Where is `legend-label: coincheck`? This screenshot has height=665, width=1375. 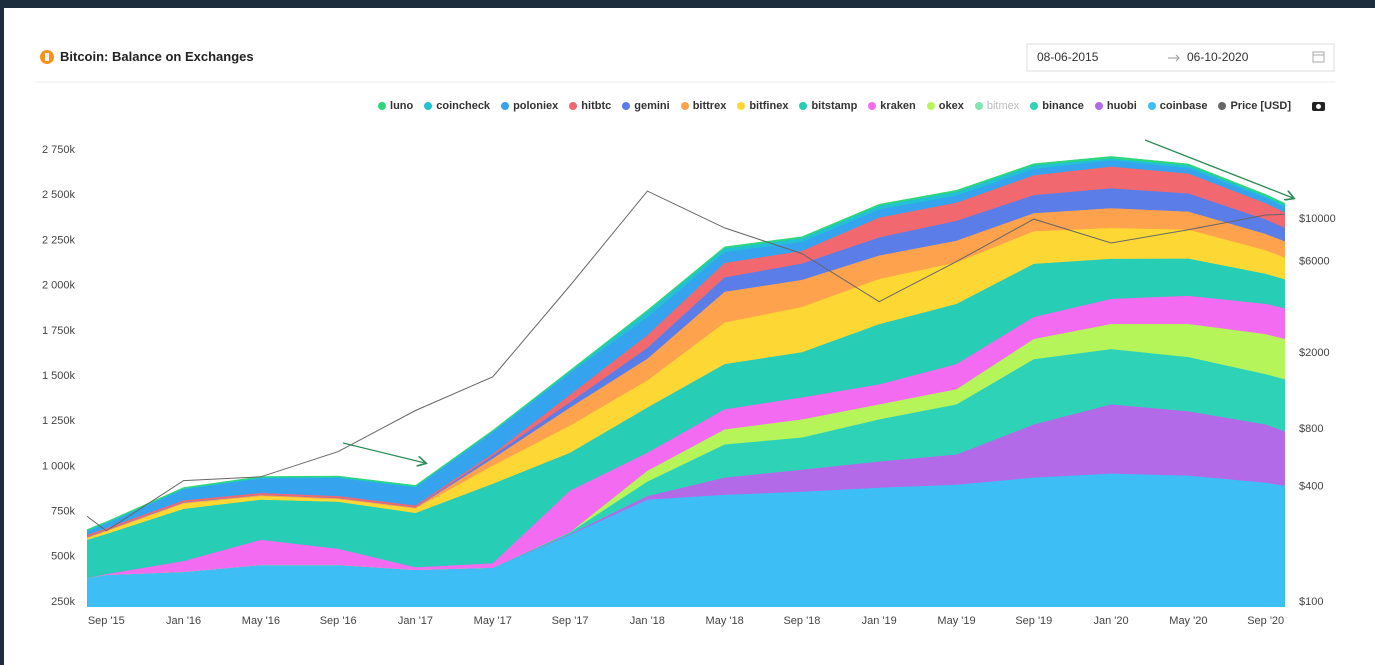 legend-label: coincheck is located at coordinates (463, 106).